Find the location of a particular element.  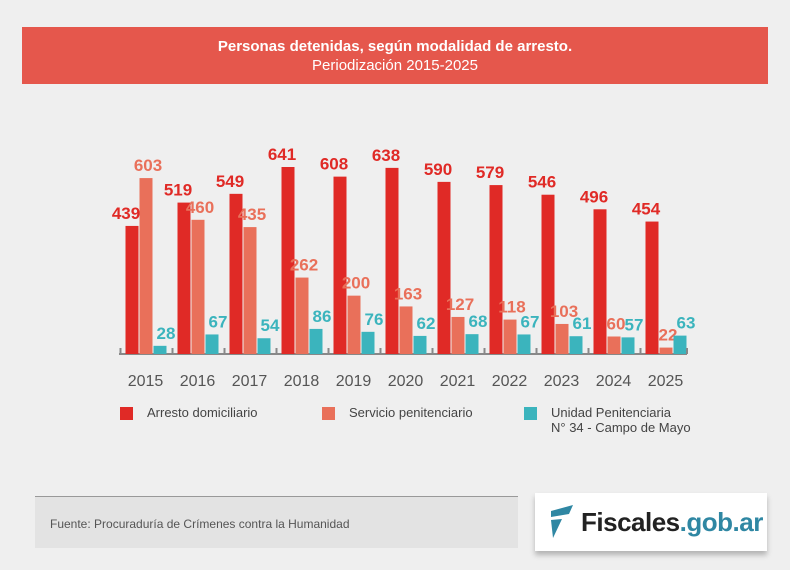

data-label: 549 is located at coordinates (230, 181).